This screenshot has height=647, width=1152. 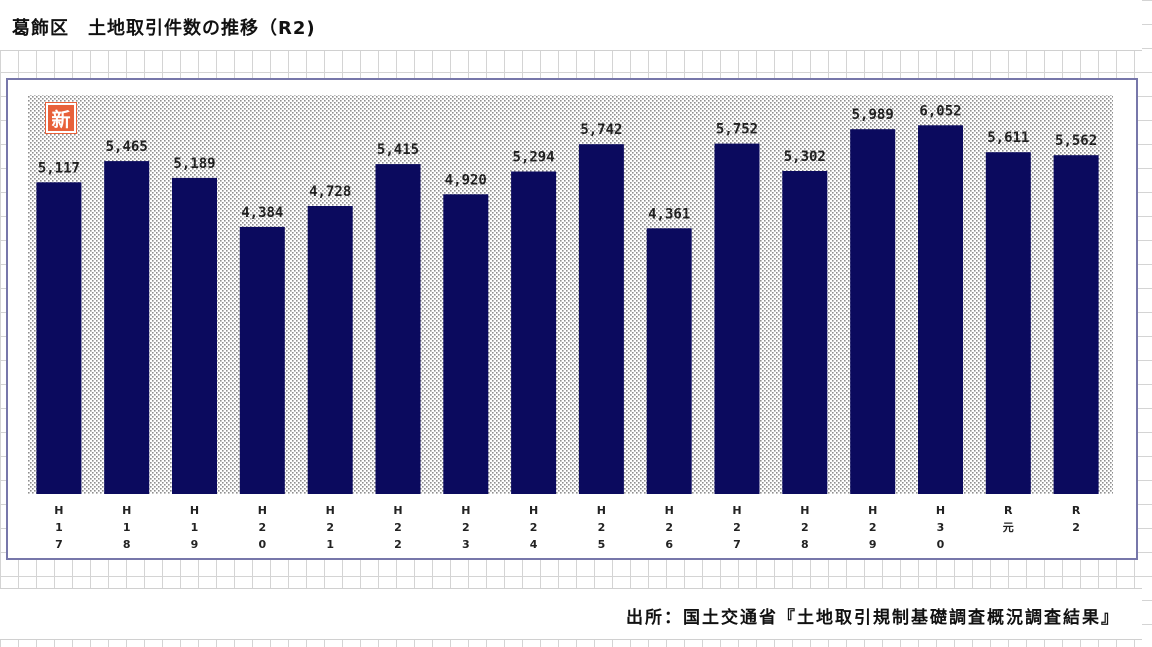 I want to click on title-band: 葛飾区 土地取引件数の推移（R2), so click(x=571, y=25).